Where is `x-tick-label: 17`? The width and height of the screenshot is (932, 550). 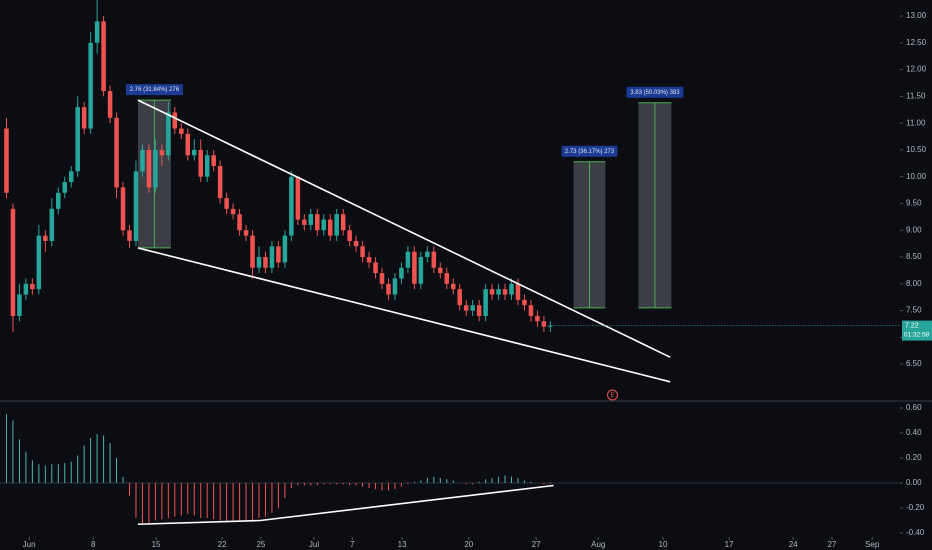 x-tick-label: 17 is located at coordinates (729, 544).